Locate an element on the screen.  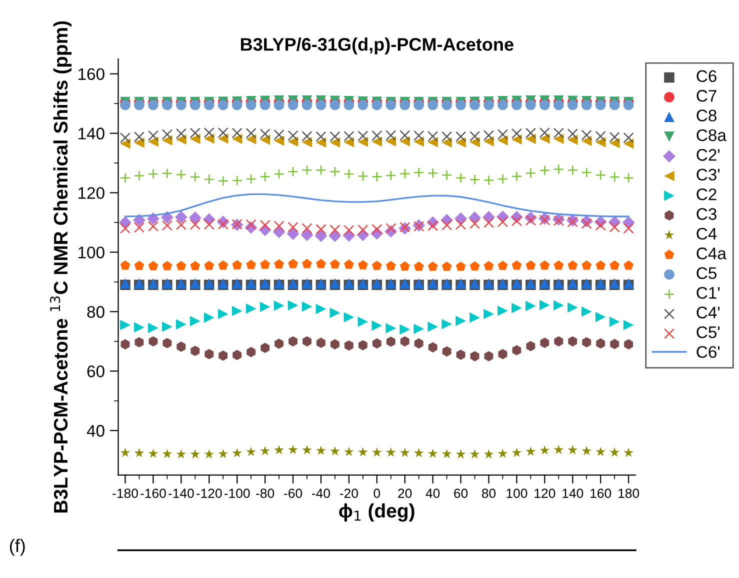
x-tick-label: -40 is located at coordinates (321, 493).